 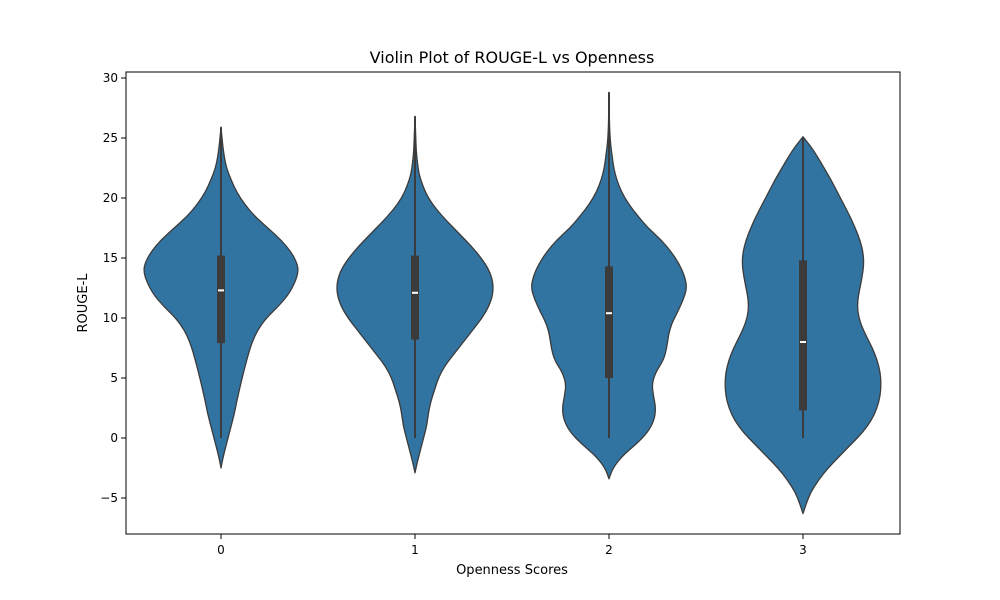 I want to click on x-tick-label: 2, so click(x=609, y=550).